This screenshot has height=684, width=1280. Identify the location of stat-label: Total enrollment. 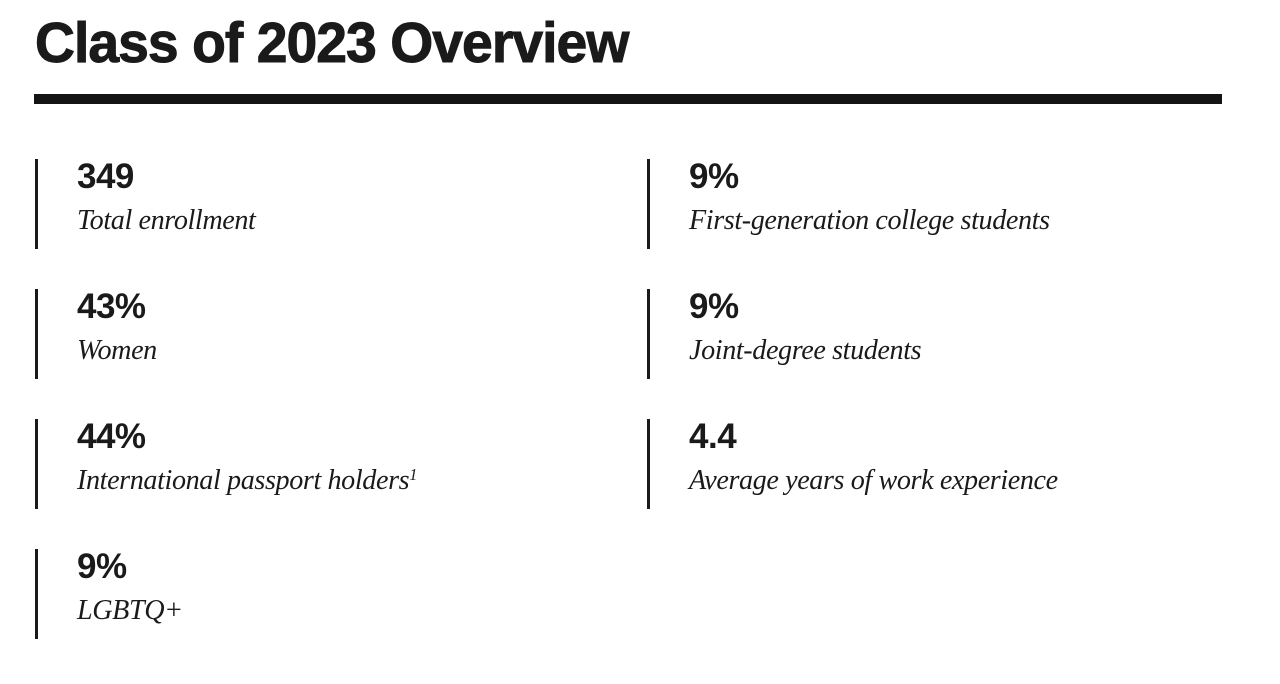
(347, 220).